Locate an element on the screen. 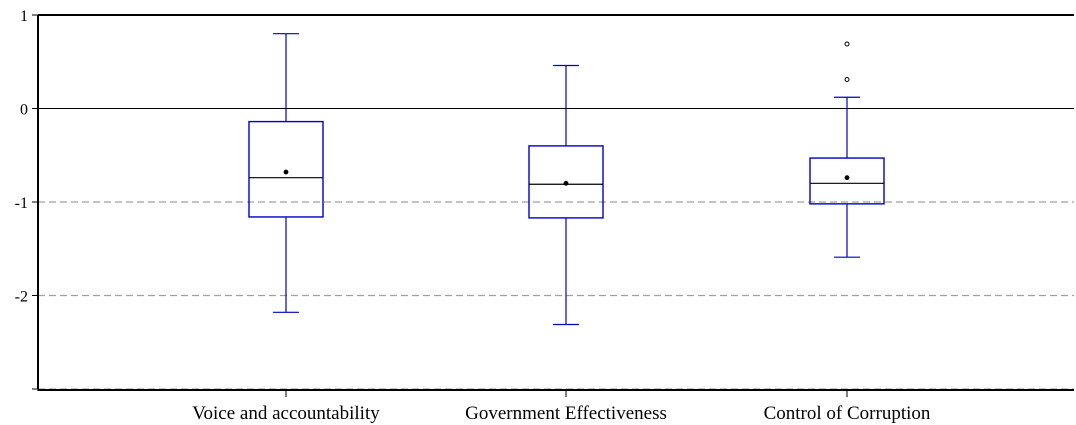 This screenshot has height=425, width=1076. x-category-label: Voice and accountability is located at coordinates (286, 413).